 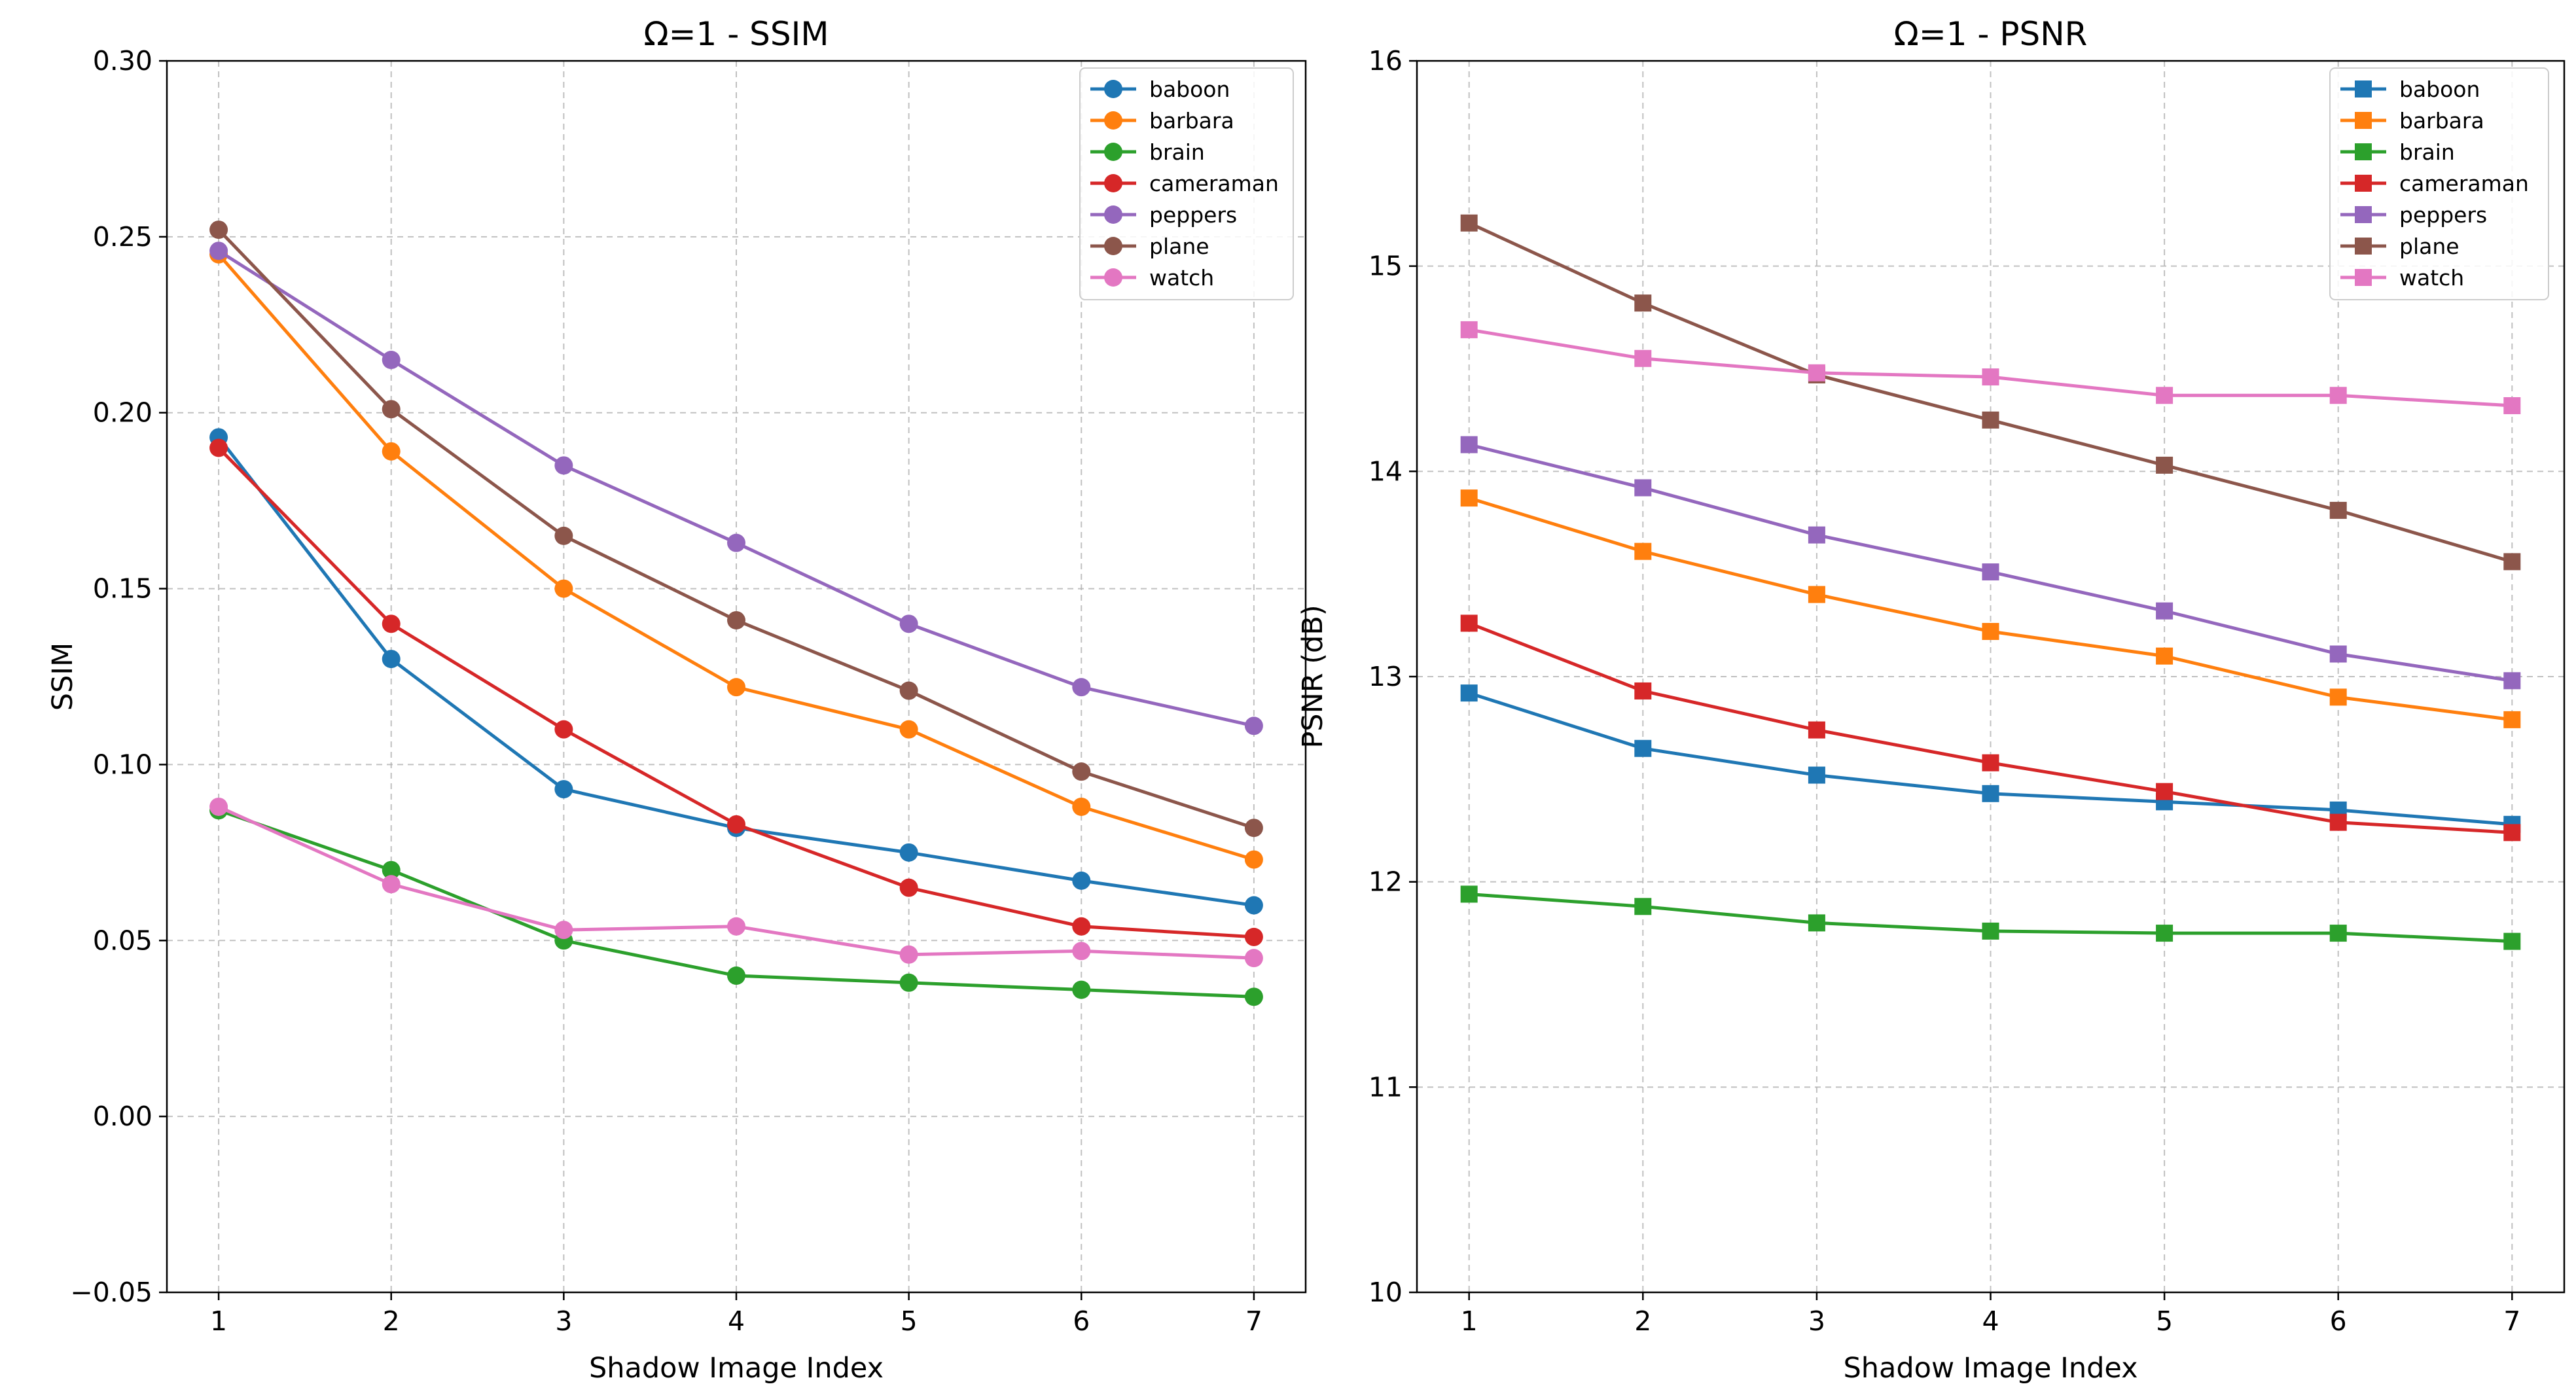 What do you see at coordinates (736, 34) in the screenshot?
I see `chart-title: Ω=1 - SSIM` at bounding box center [736, 34].